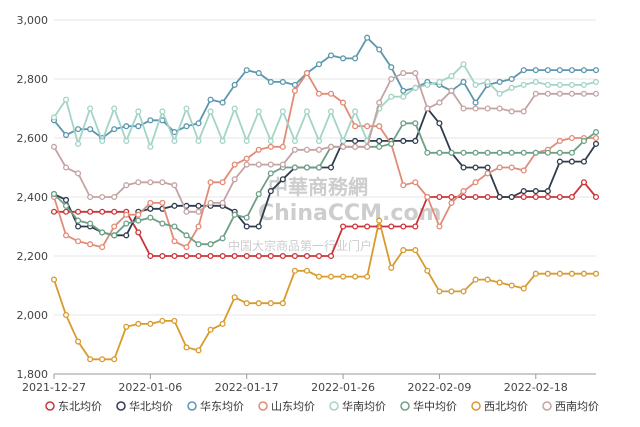 This screenshot has width=640, height=427. I want to click on legend-item: 西南均价, so click(570, 406).